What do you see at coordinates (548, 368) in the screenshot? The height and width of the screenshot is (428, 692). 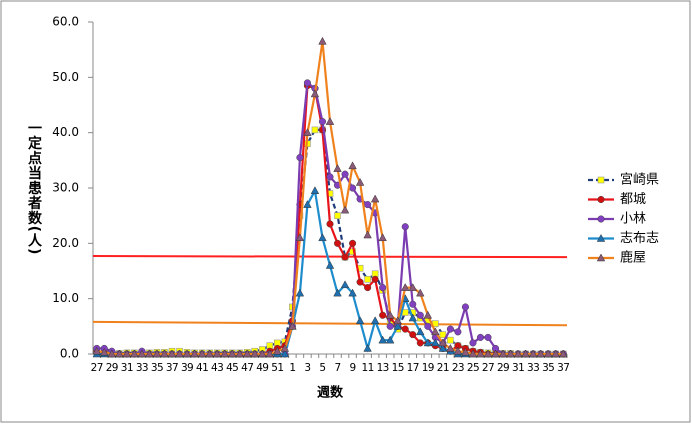 I see `x-tick-label: 35` at bounding box center [548, 368].